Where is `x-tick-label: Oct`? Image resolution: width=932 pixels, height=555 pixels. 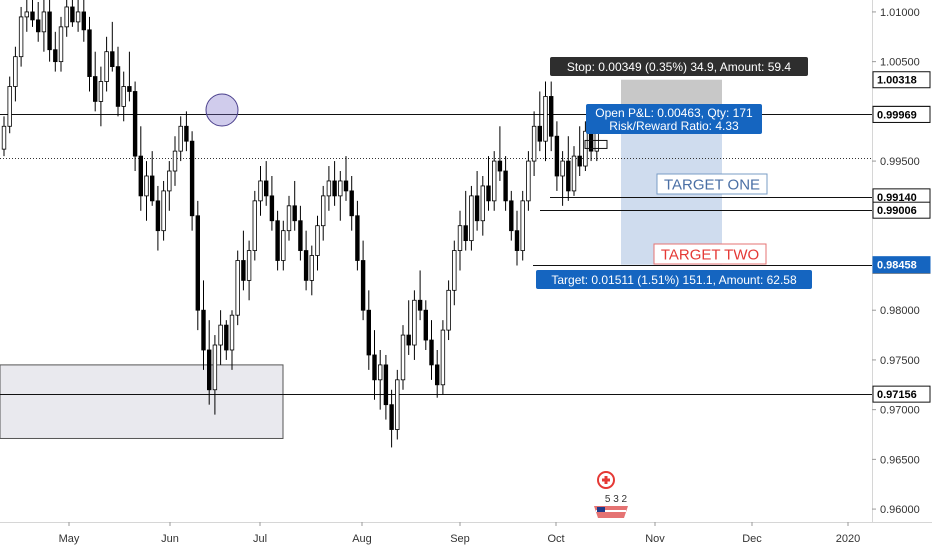 x-tick-label: Oct is located at coordinates (555, 539).